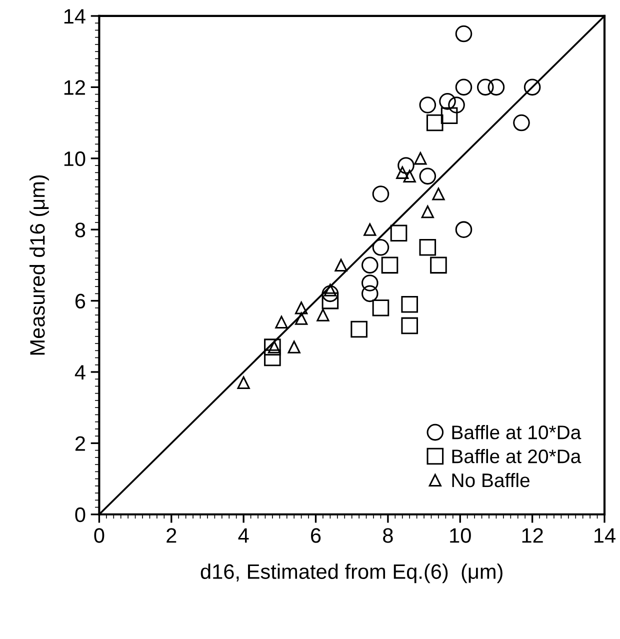  What do you see at coordinates (74, 87) in the screenshot?
I see `y-tick-label: 12` at bounding box center [74, 87].